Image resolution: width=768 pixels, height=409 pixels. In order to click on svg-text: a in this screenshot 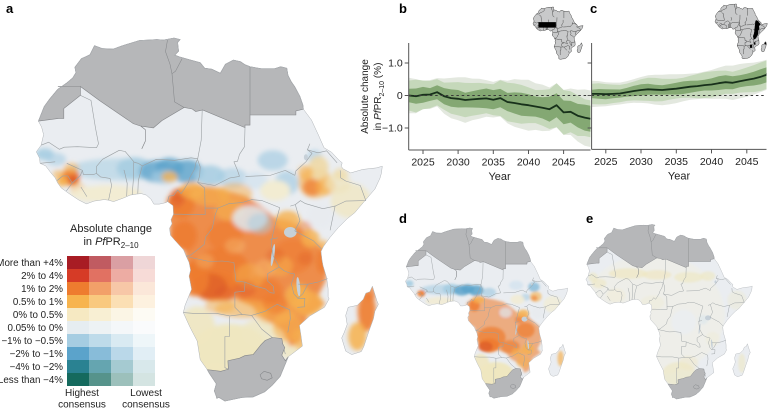, I will do `click(10, 8)`.